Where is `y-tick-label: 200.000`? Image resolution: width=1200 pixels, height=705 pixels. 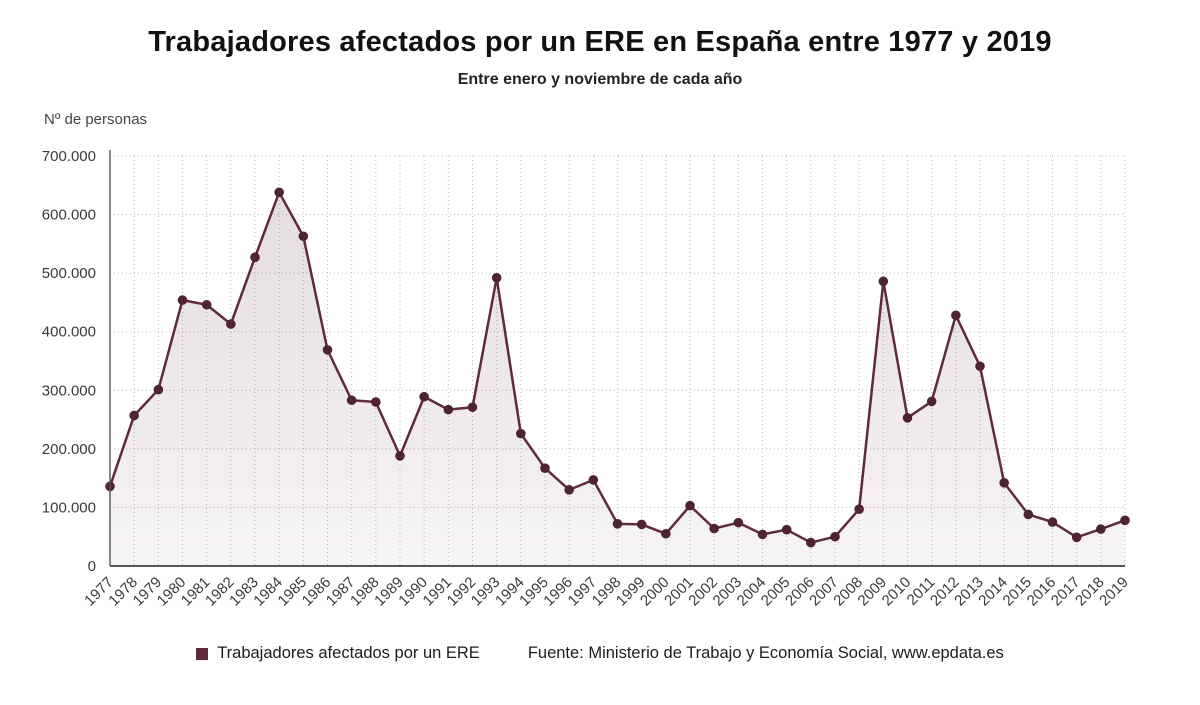 y-tick-label: 200.000 is located at coordinates (69, 449).